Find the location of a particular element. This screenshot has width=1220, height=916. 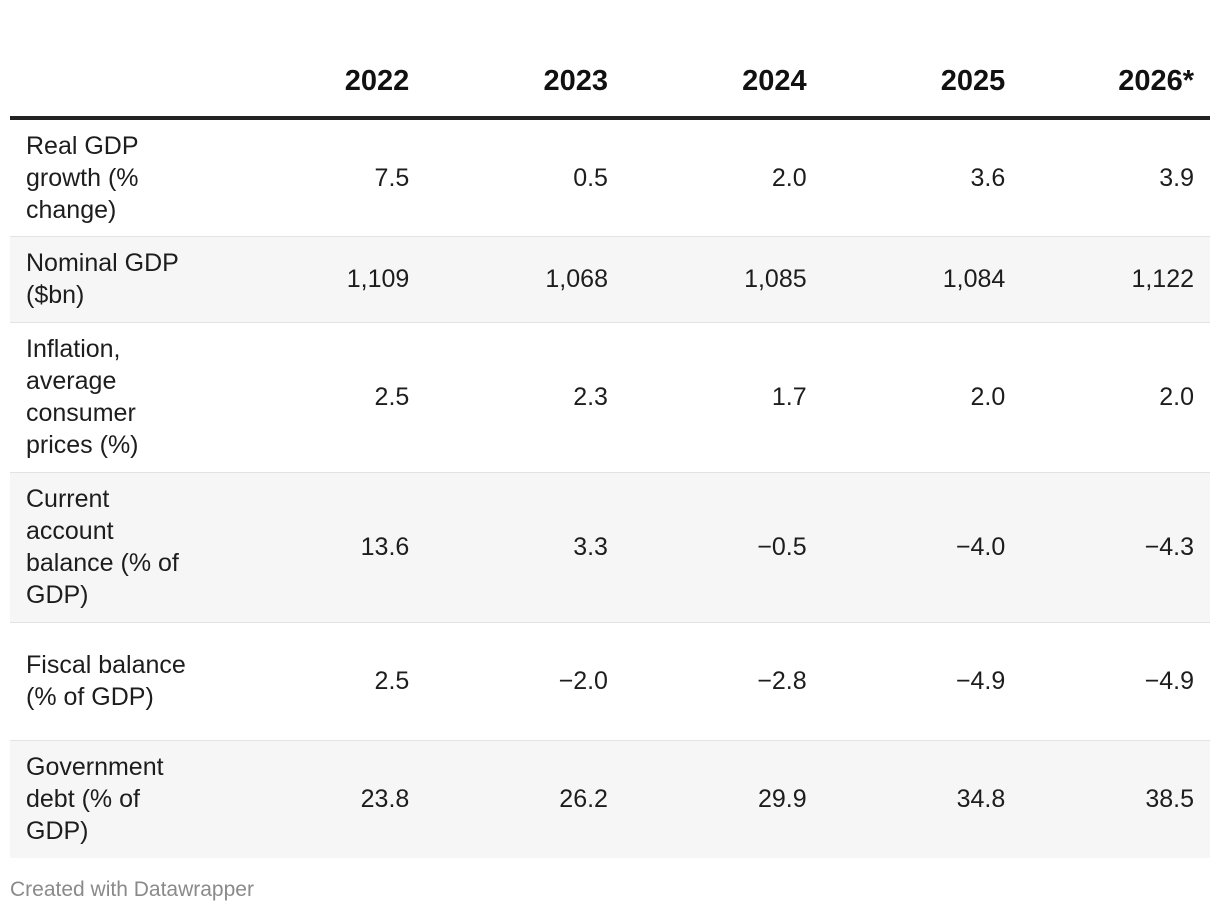

table-cell: 1,109 is located at coordinates (310, 279).